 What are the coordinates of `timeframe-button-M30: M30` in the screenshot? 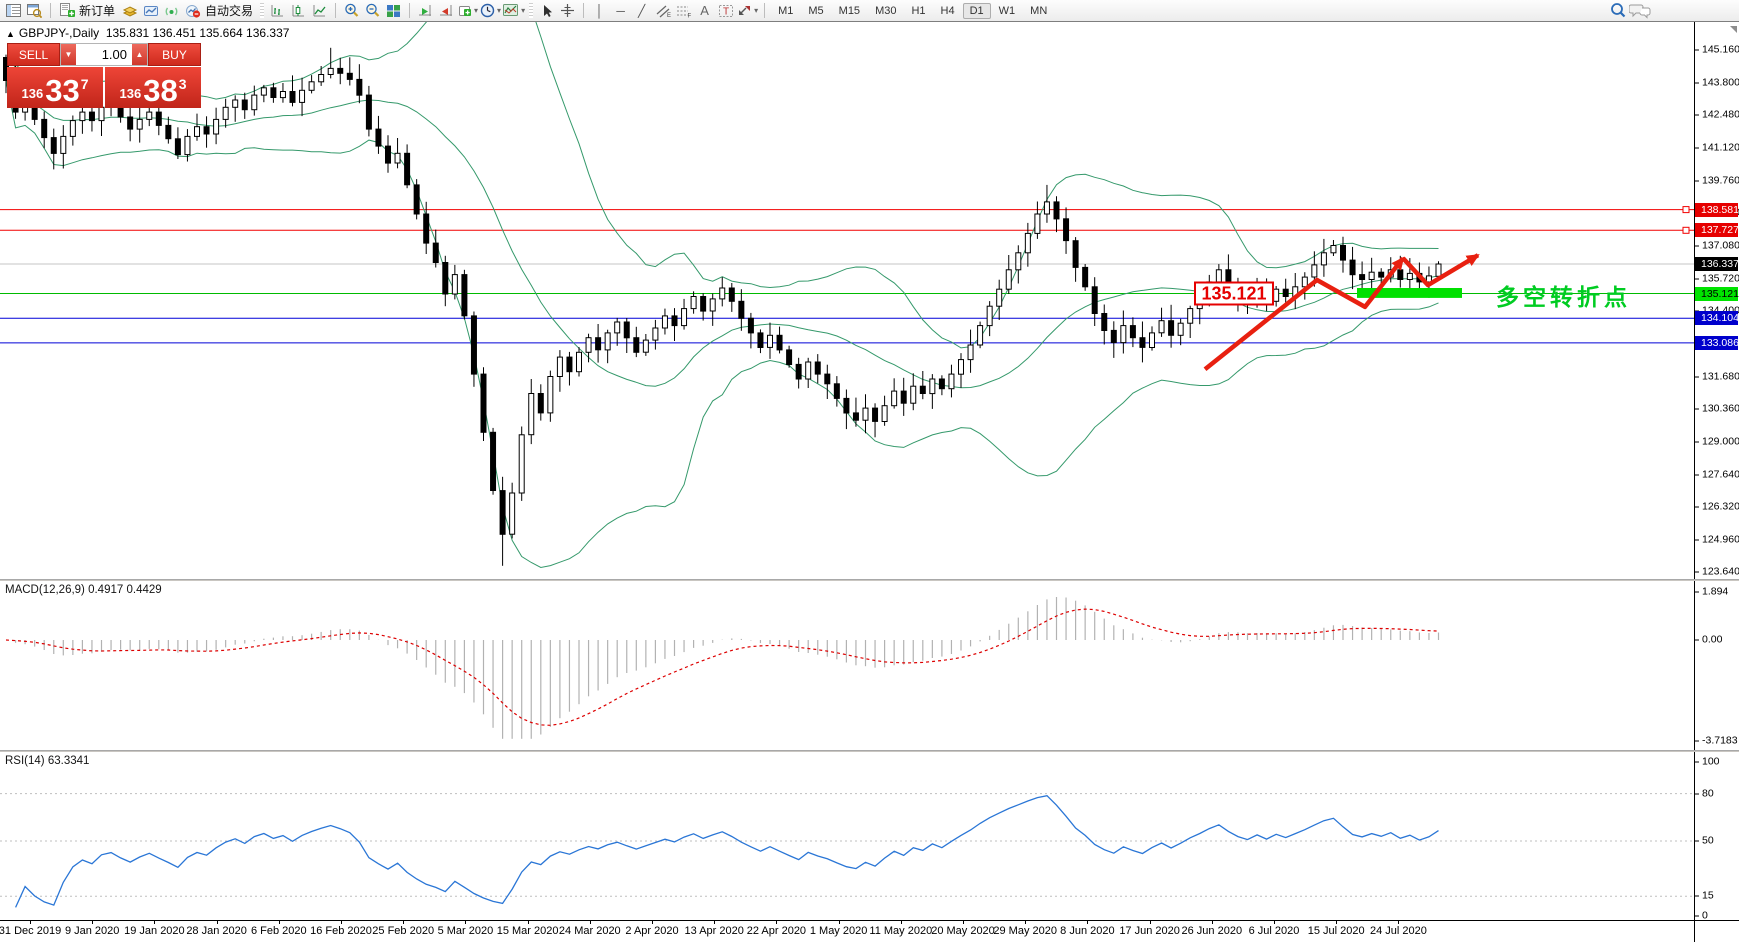 It's located at (886, 10).